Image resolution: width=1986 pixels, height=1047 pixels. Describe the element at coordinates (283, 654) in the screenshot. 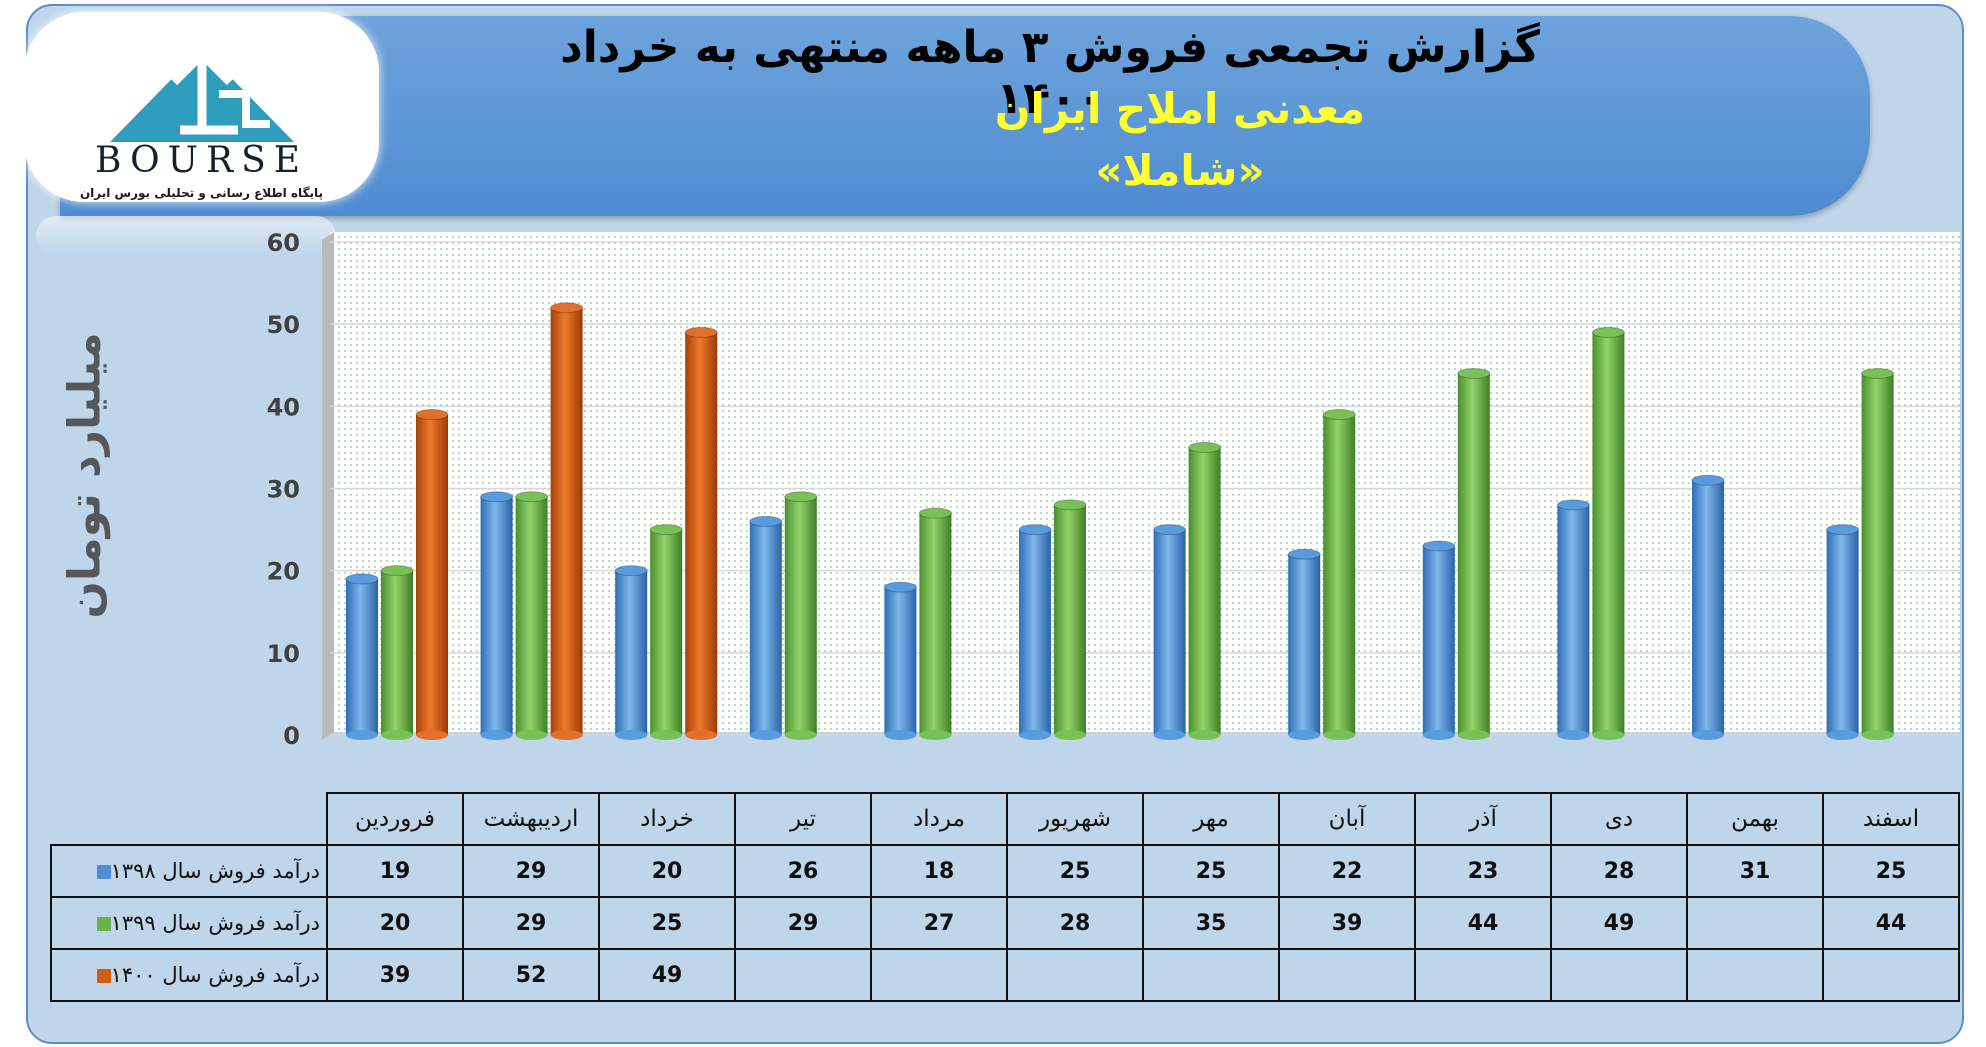

I see `y-tick-label: 10` at that location.